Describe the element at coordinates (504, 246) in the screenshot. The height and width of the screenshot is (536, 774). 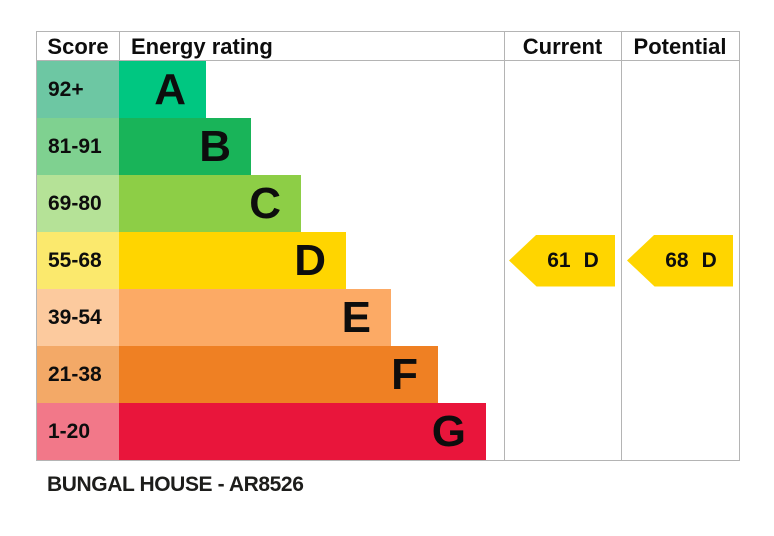
I see `rating-current-divider` at that location.